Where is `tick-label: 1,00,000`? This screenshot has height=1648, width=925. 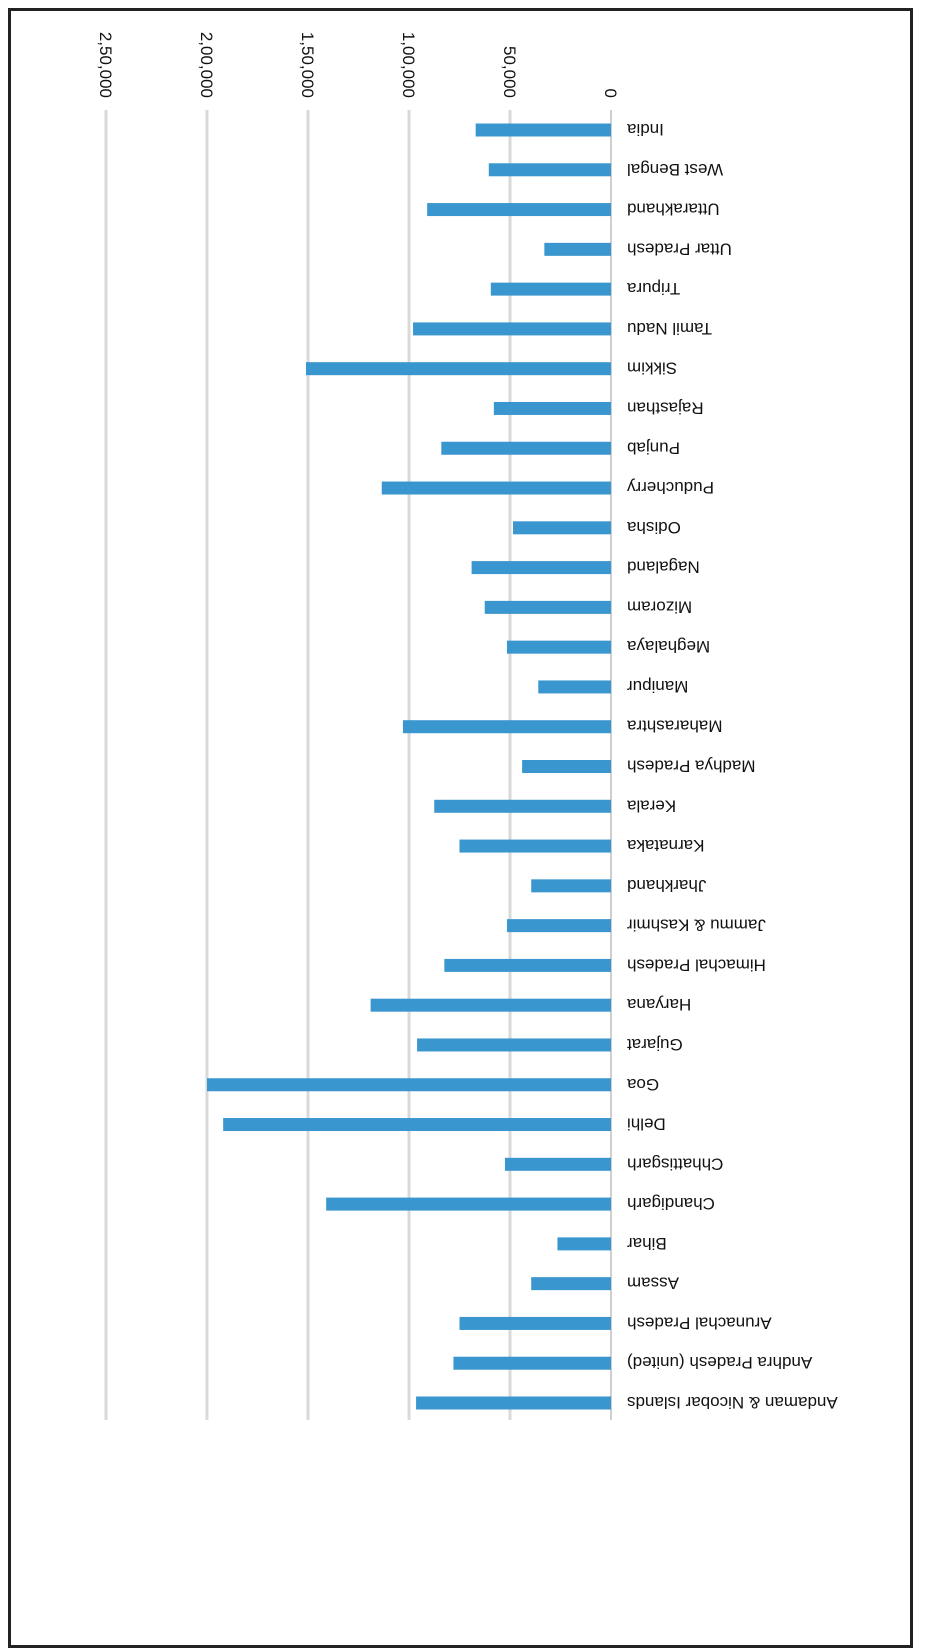 tick-label: 1,00,000 is located at coordinates (408, 65).